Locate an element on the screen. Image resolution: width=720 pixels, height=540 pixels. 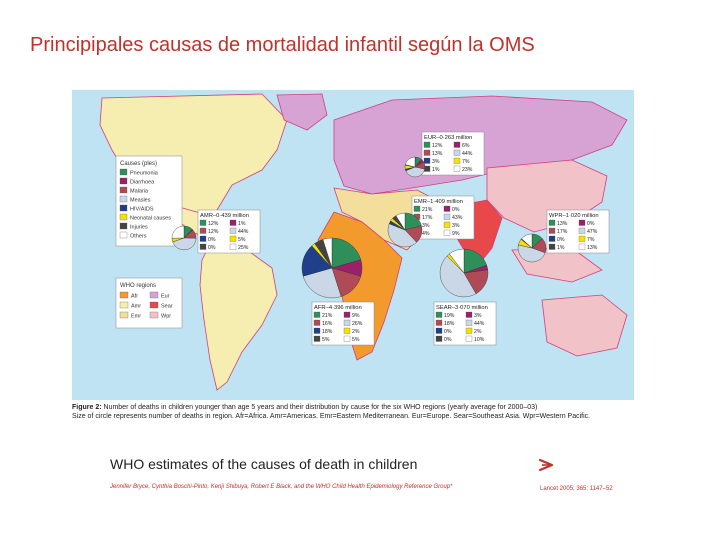
swatch-measles is located at coordinates (123, 199).